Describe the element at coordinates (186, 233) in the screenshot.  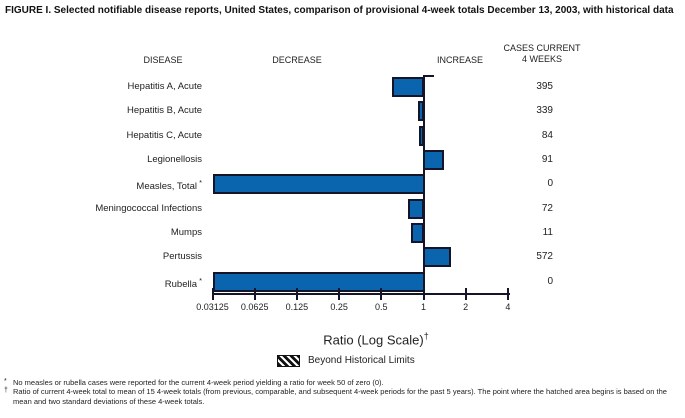
I see `disease-name: Mumps` at that location.